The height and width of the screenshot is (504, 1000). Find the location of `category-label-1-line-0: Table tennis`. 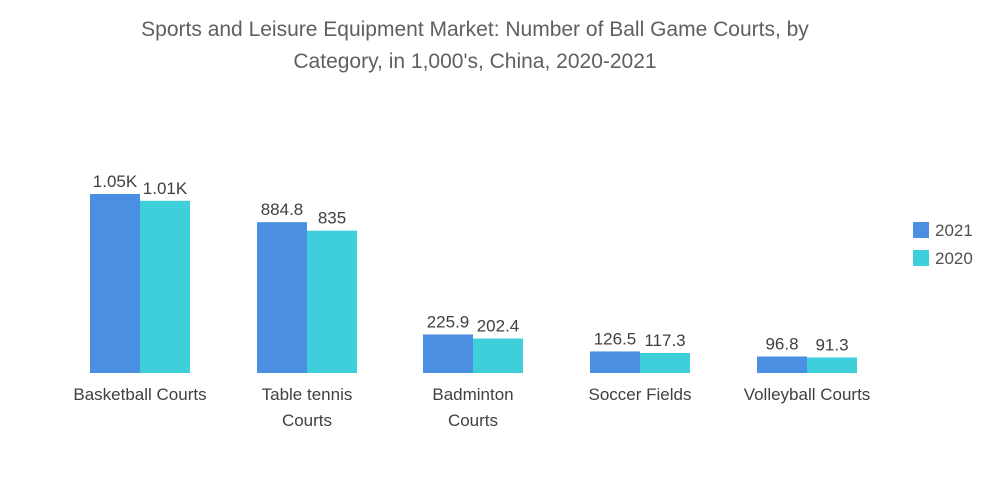

category-label-1-line-0: Table tennis is located at coordinates (307, 394).